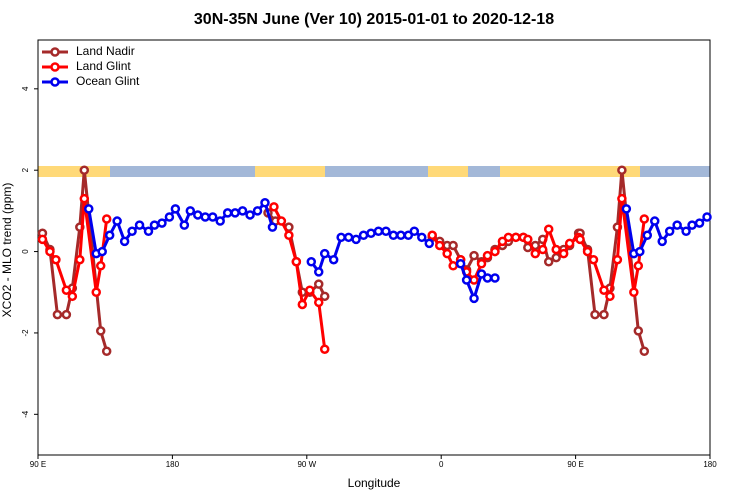  I want to click on y-axis-label: XCO2 - MLO trend (ppm), so click(7, 250).